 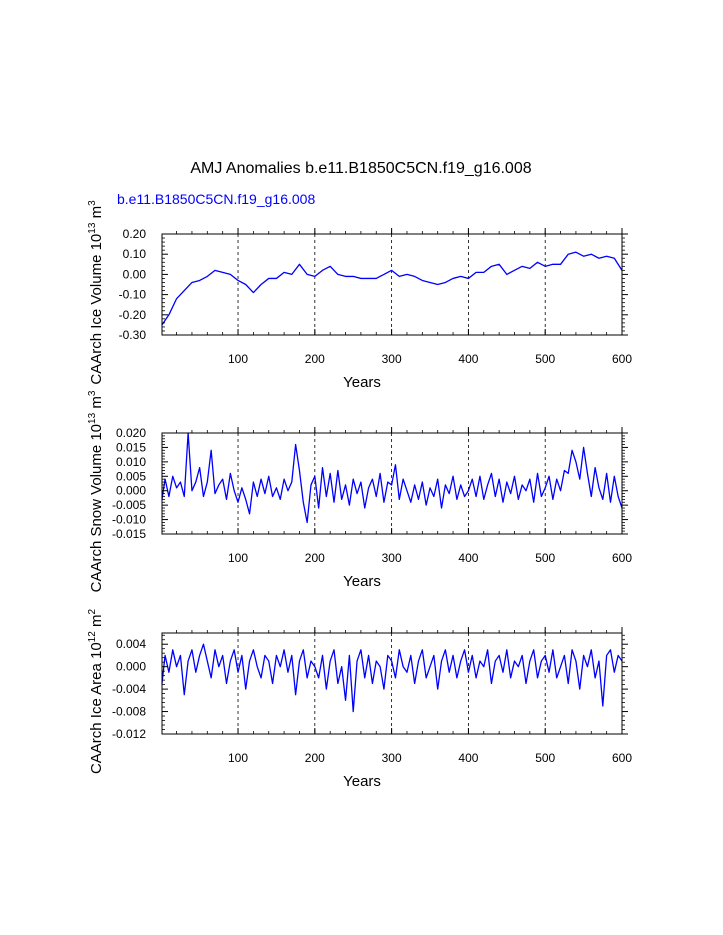 I want to click on y-tick-label: 0.010, so click(x=131, y=462).